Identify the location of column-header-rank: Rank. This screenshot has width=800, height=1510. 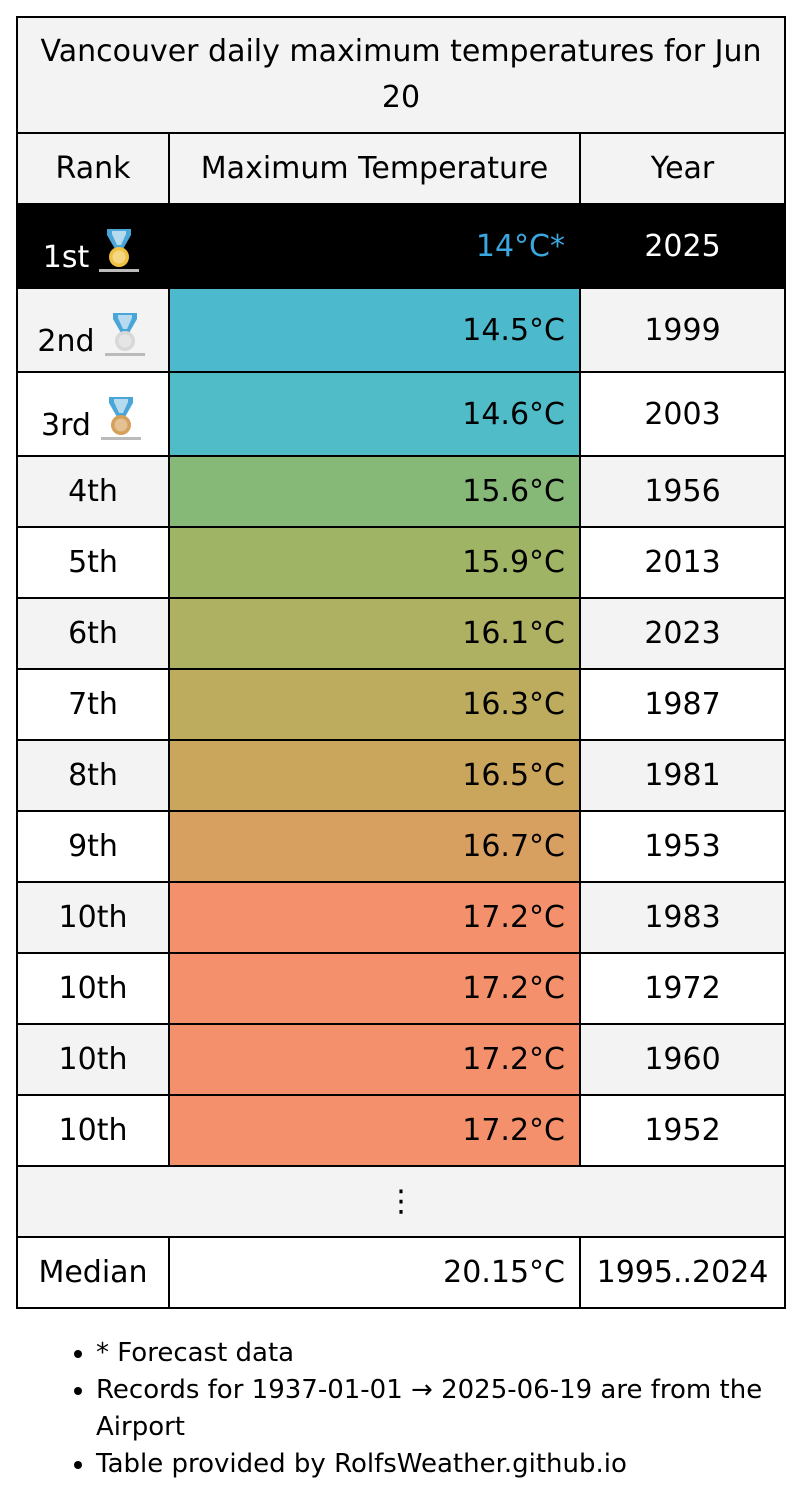
(93, 168).